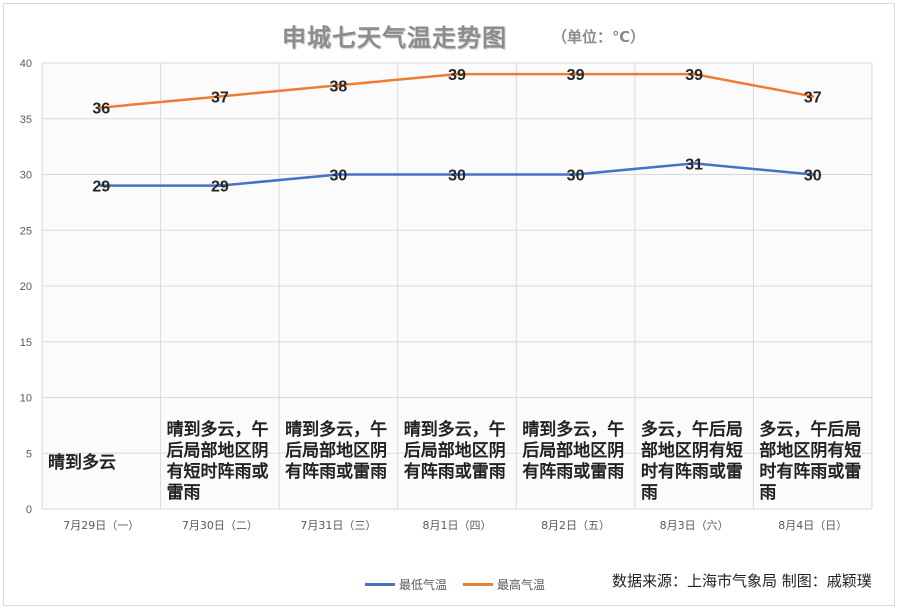 The height and width of the screenshot is (611, 900). What do you see at coordinates (217, 461) in the screenshot?
I see `weather-text: 晴到多云，午后局部地区阴有短时阵雨或雷雨` at bounding box center [217, 461].